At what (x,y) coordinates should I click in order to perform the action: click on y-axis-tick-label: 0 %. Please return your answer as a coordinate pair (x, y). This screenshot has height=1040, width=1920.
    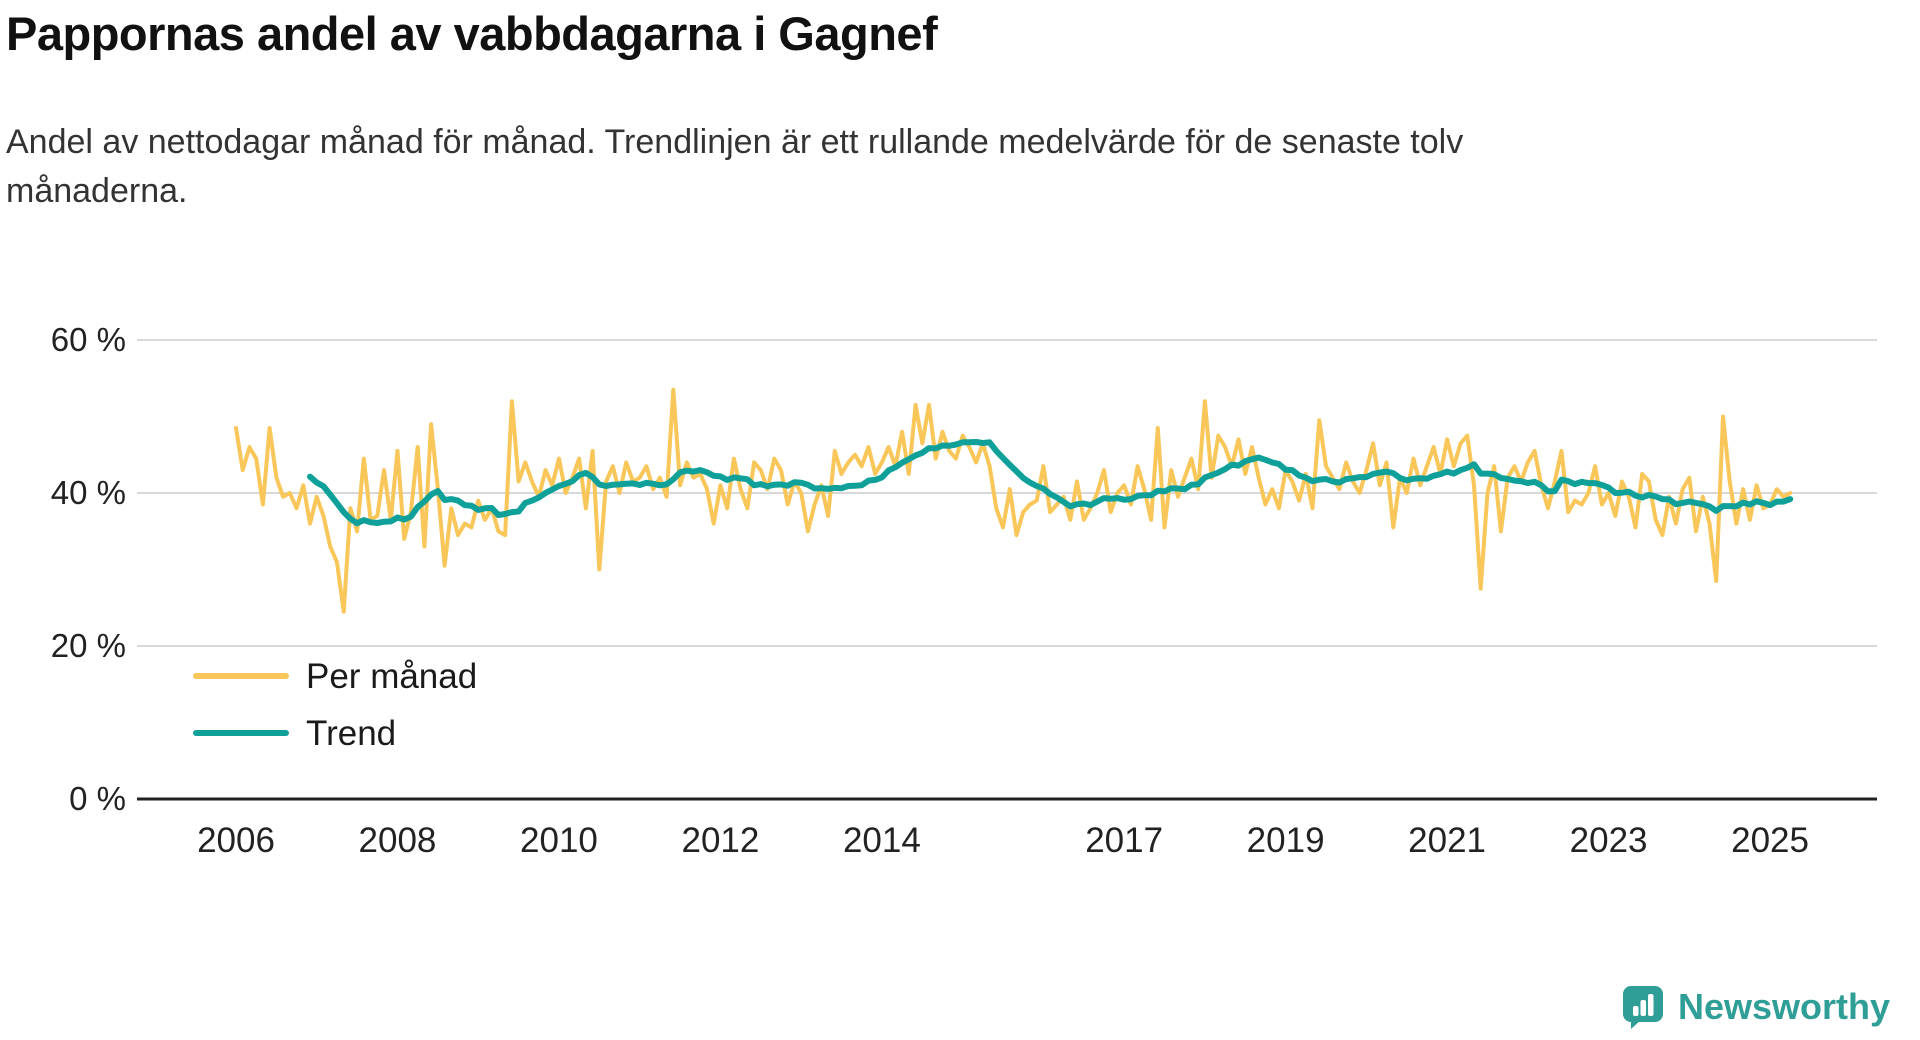
    Looking at the image, I should click on (97, 798).